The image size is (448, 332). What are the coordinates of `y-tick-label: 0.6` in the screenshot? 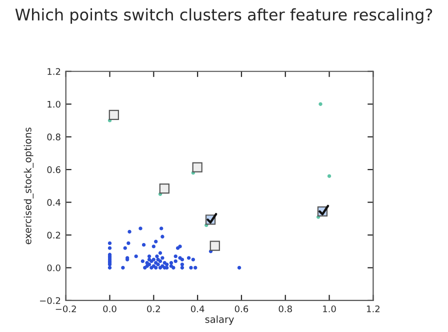 It's located at (53, 170).